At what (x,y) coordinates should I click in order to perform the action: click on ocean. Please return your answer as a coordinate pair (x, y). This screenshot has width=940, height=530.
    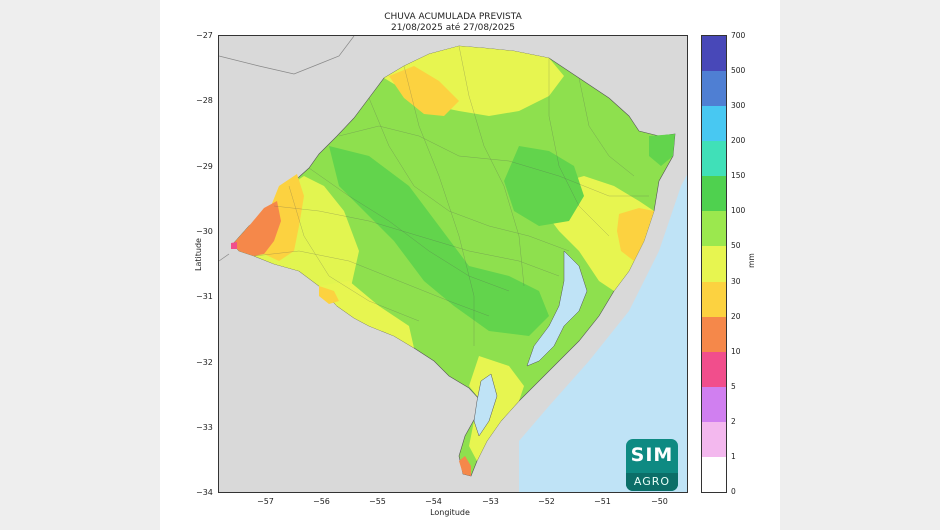
    Looking at the image, I should click on (603, 333).